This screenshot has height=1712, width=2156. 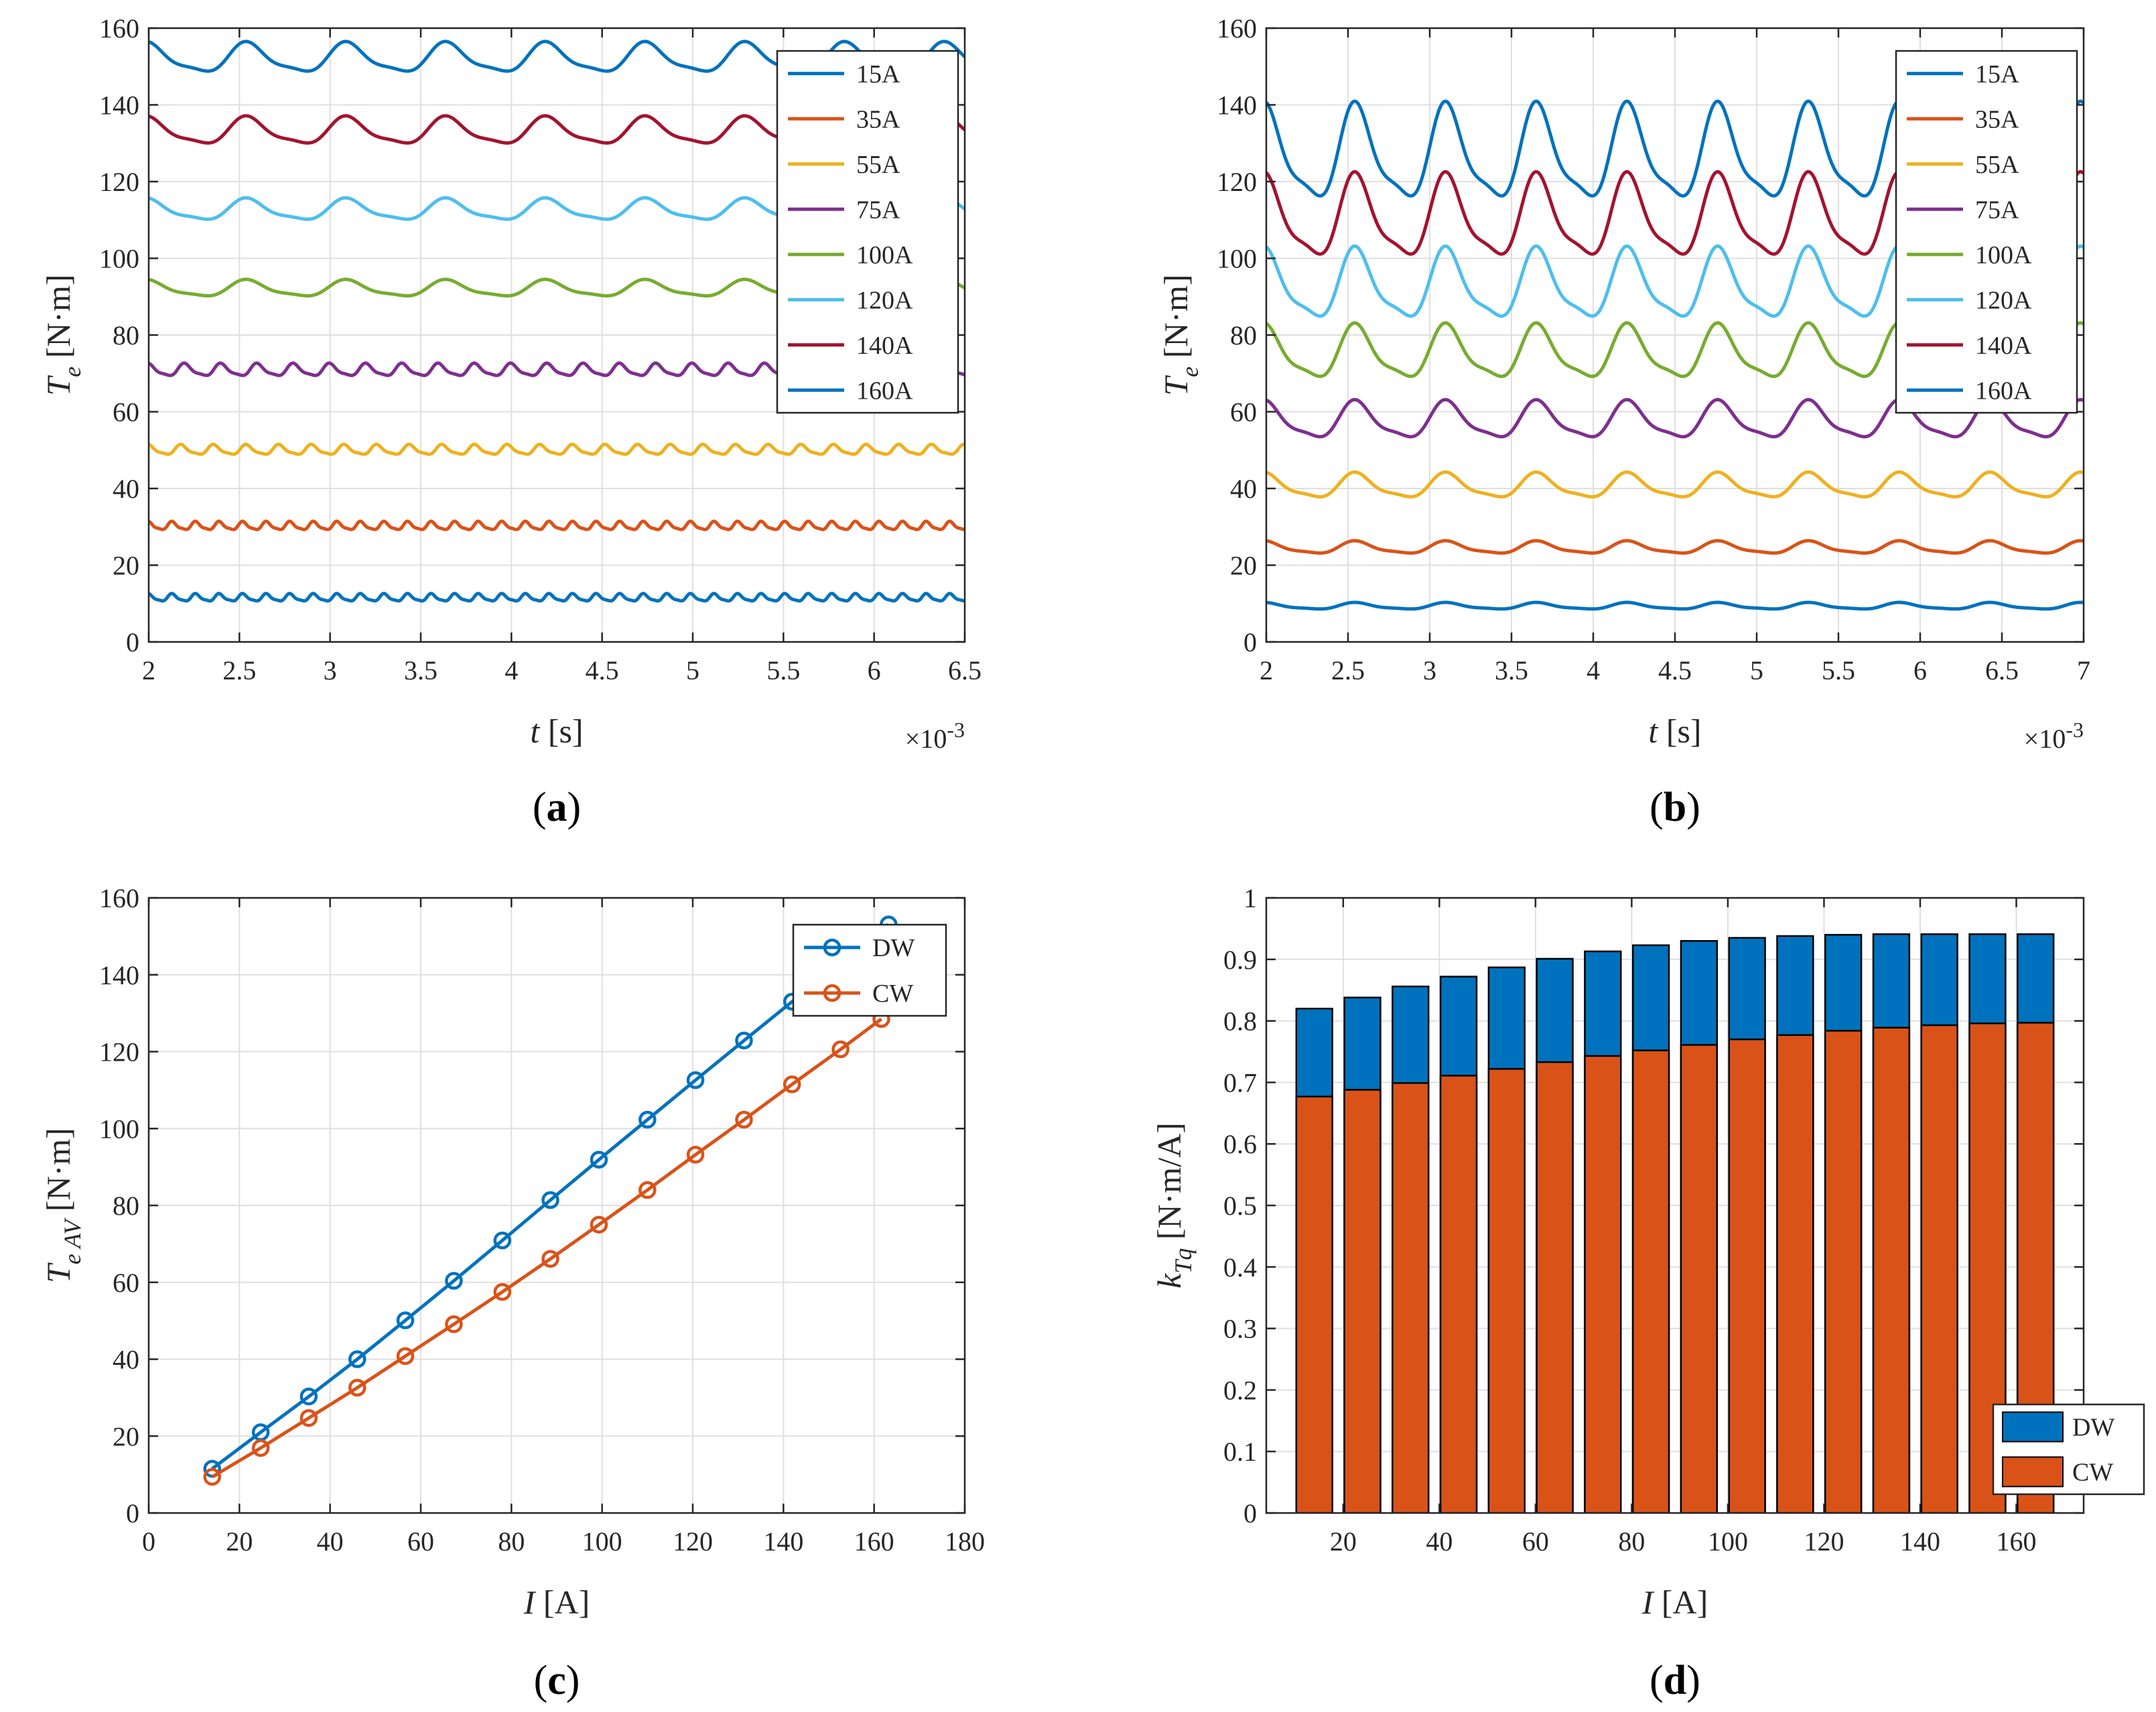 What do you see at coordinates (511, 670) in the screenshot?
I see `x-tick-label: 4` at bounding box center [511, 670].